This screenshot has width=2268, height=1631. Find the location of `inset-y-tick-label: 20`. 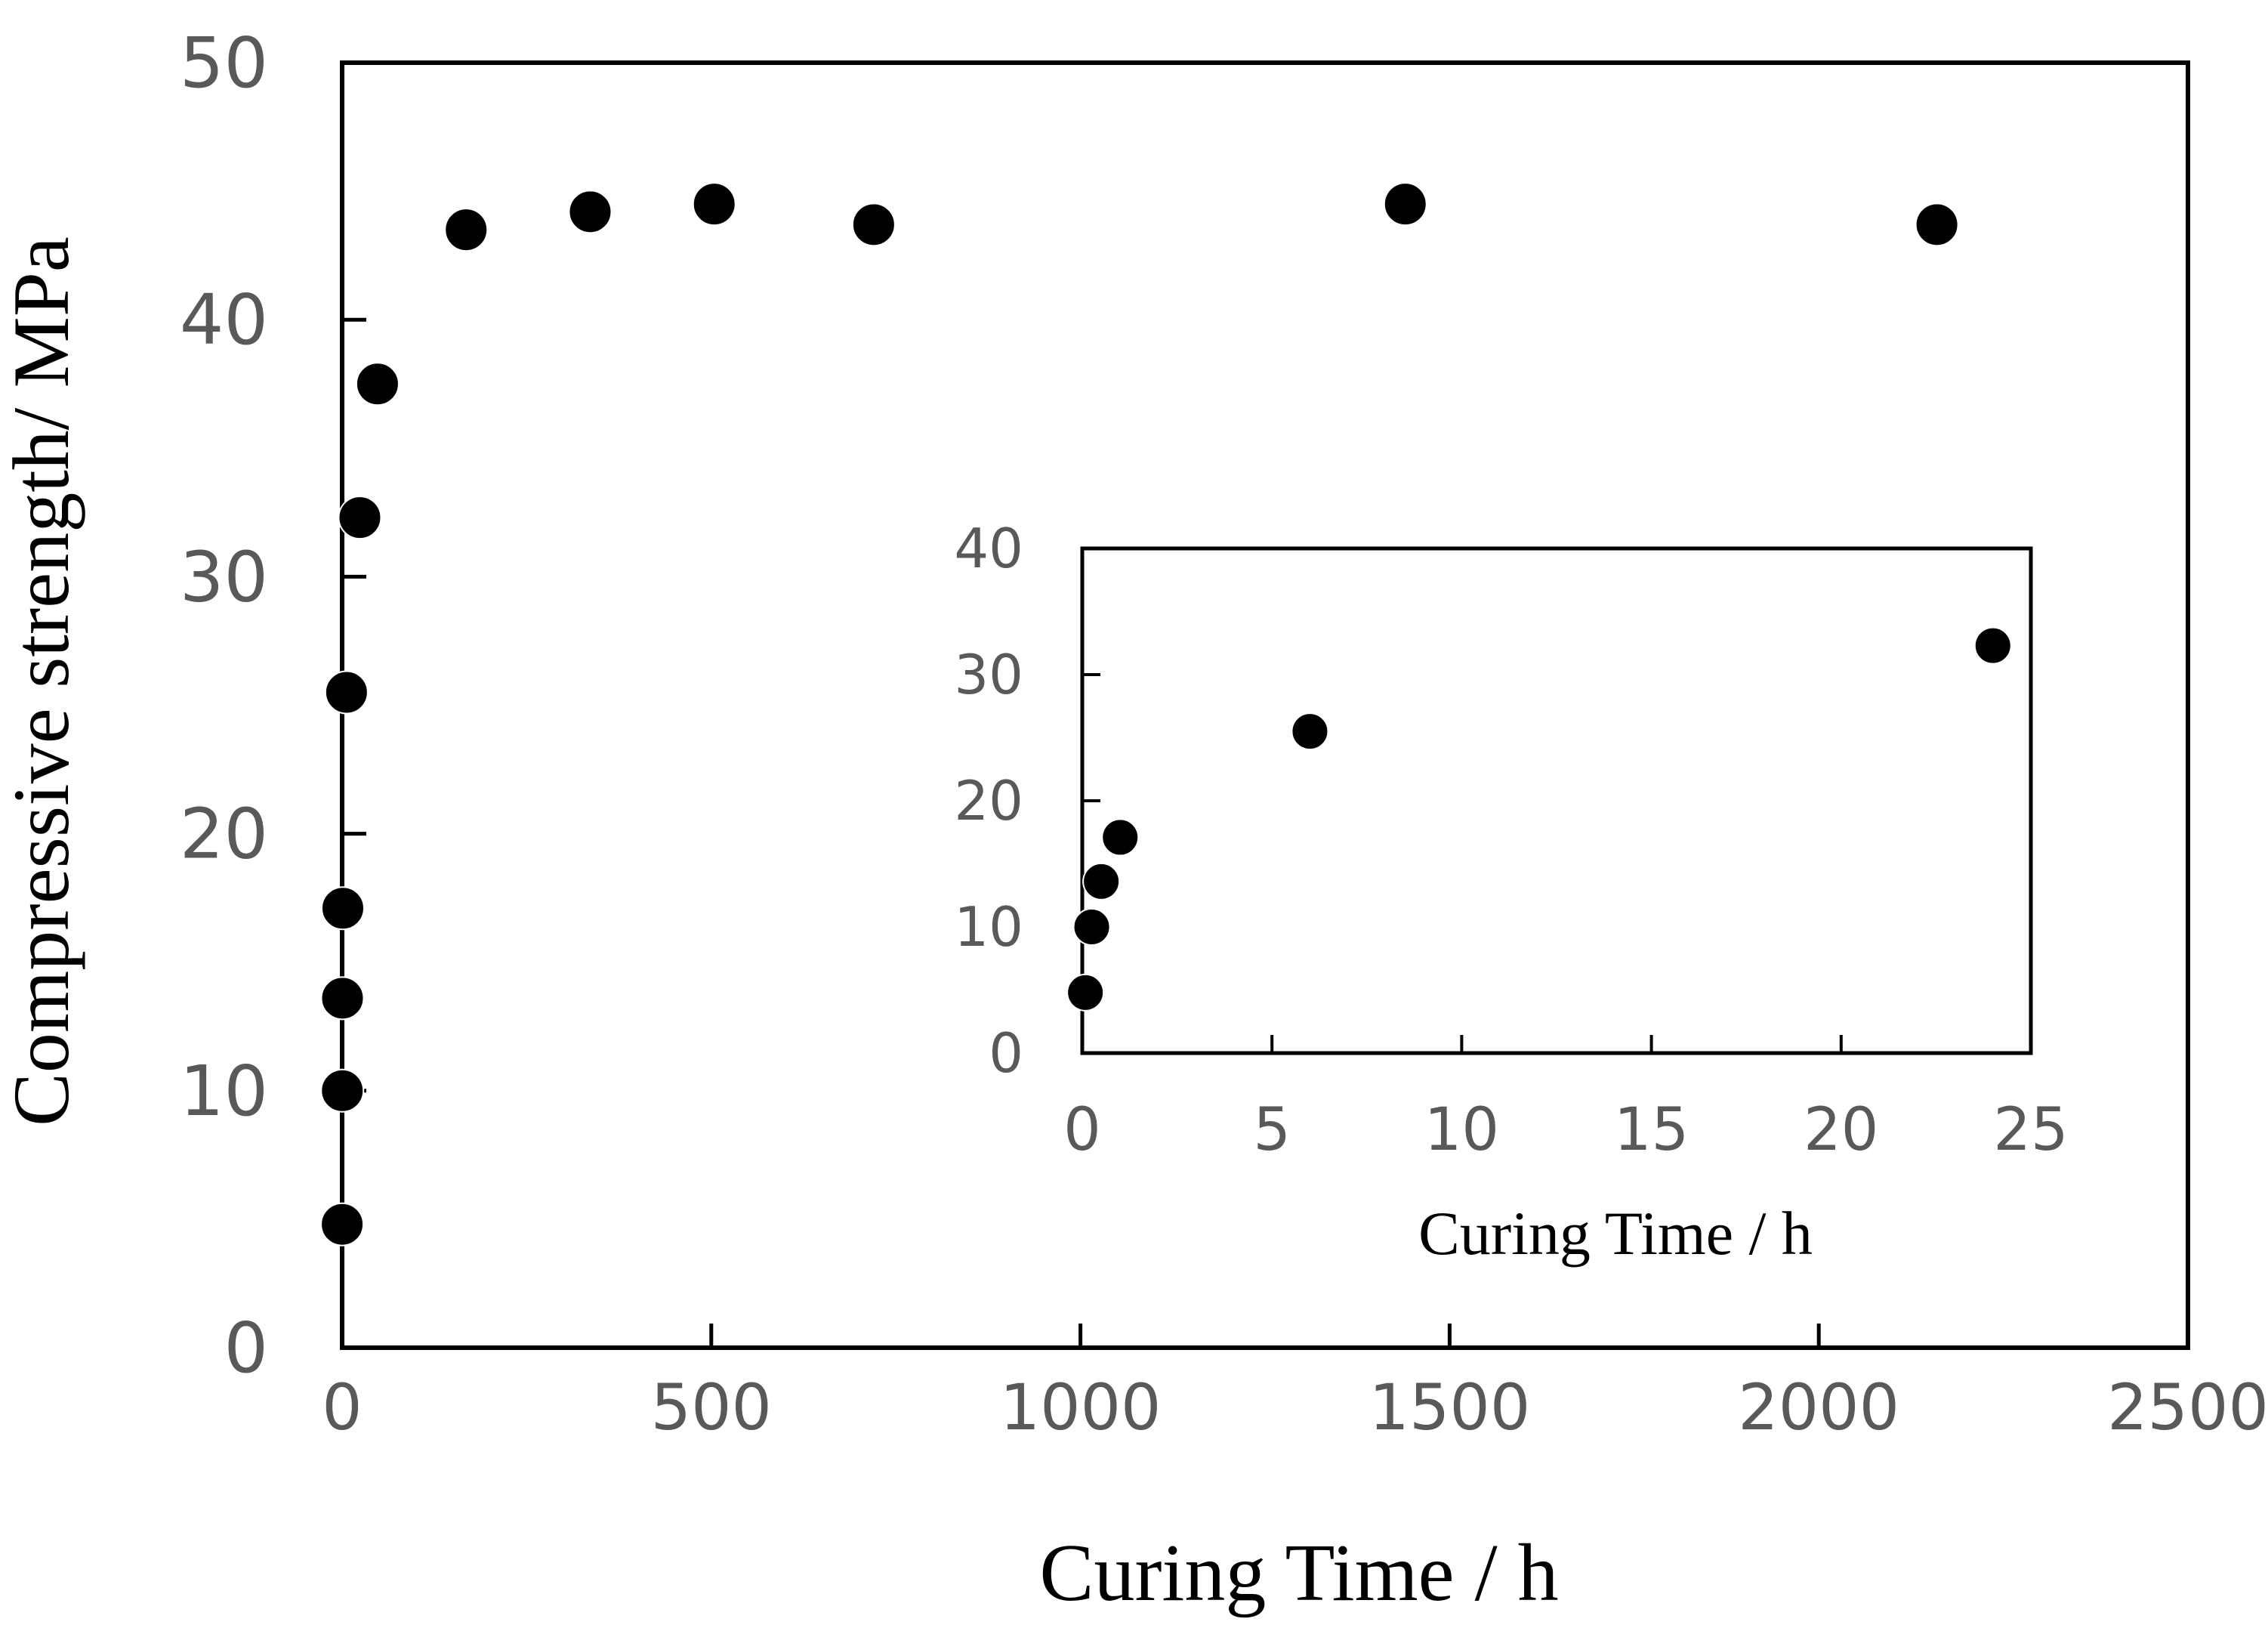

inset-y-tick-label: 20 is located at coordinates (989, 800).